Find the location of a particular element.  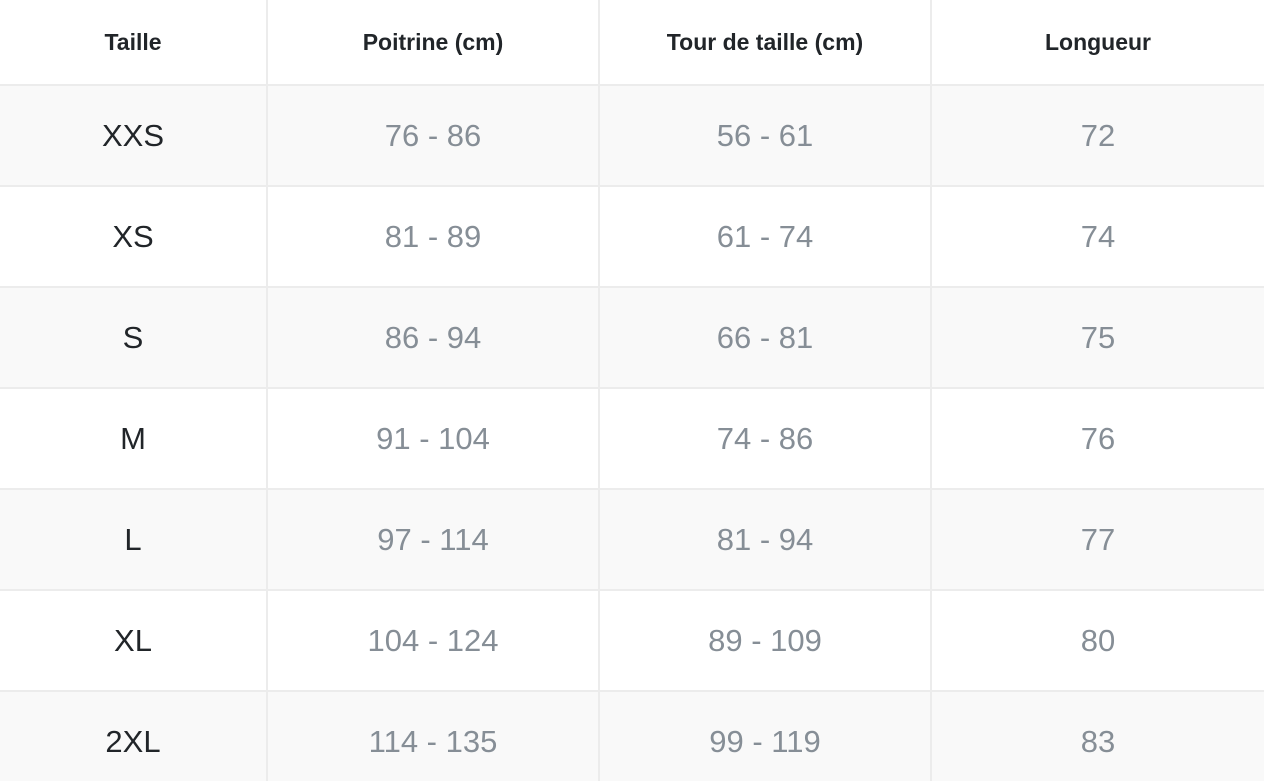

cell-waist: 74 - 86 is located at coordinates (765, 438).